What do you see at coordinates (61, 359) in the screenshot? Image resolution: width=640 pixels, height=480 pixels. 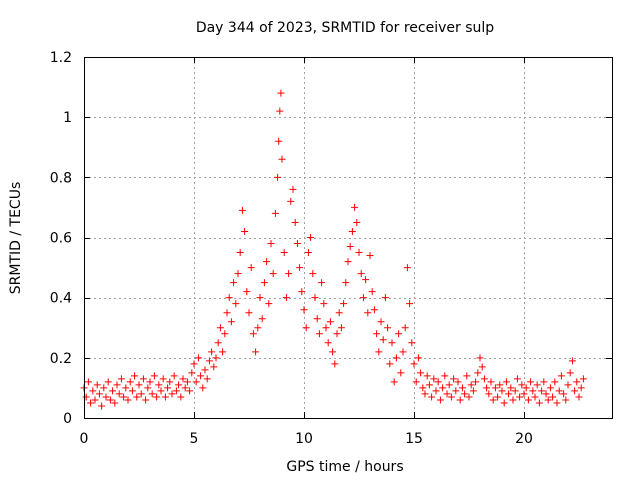 I see `y-tick-label: 0.2` at bounding box center [61, 359].